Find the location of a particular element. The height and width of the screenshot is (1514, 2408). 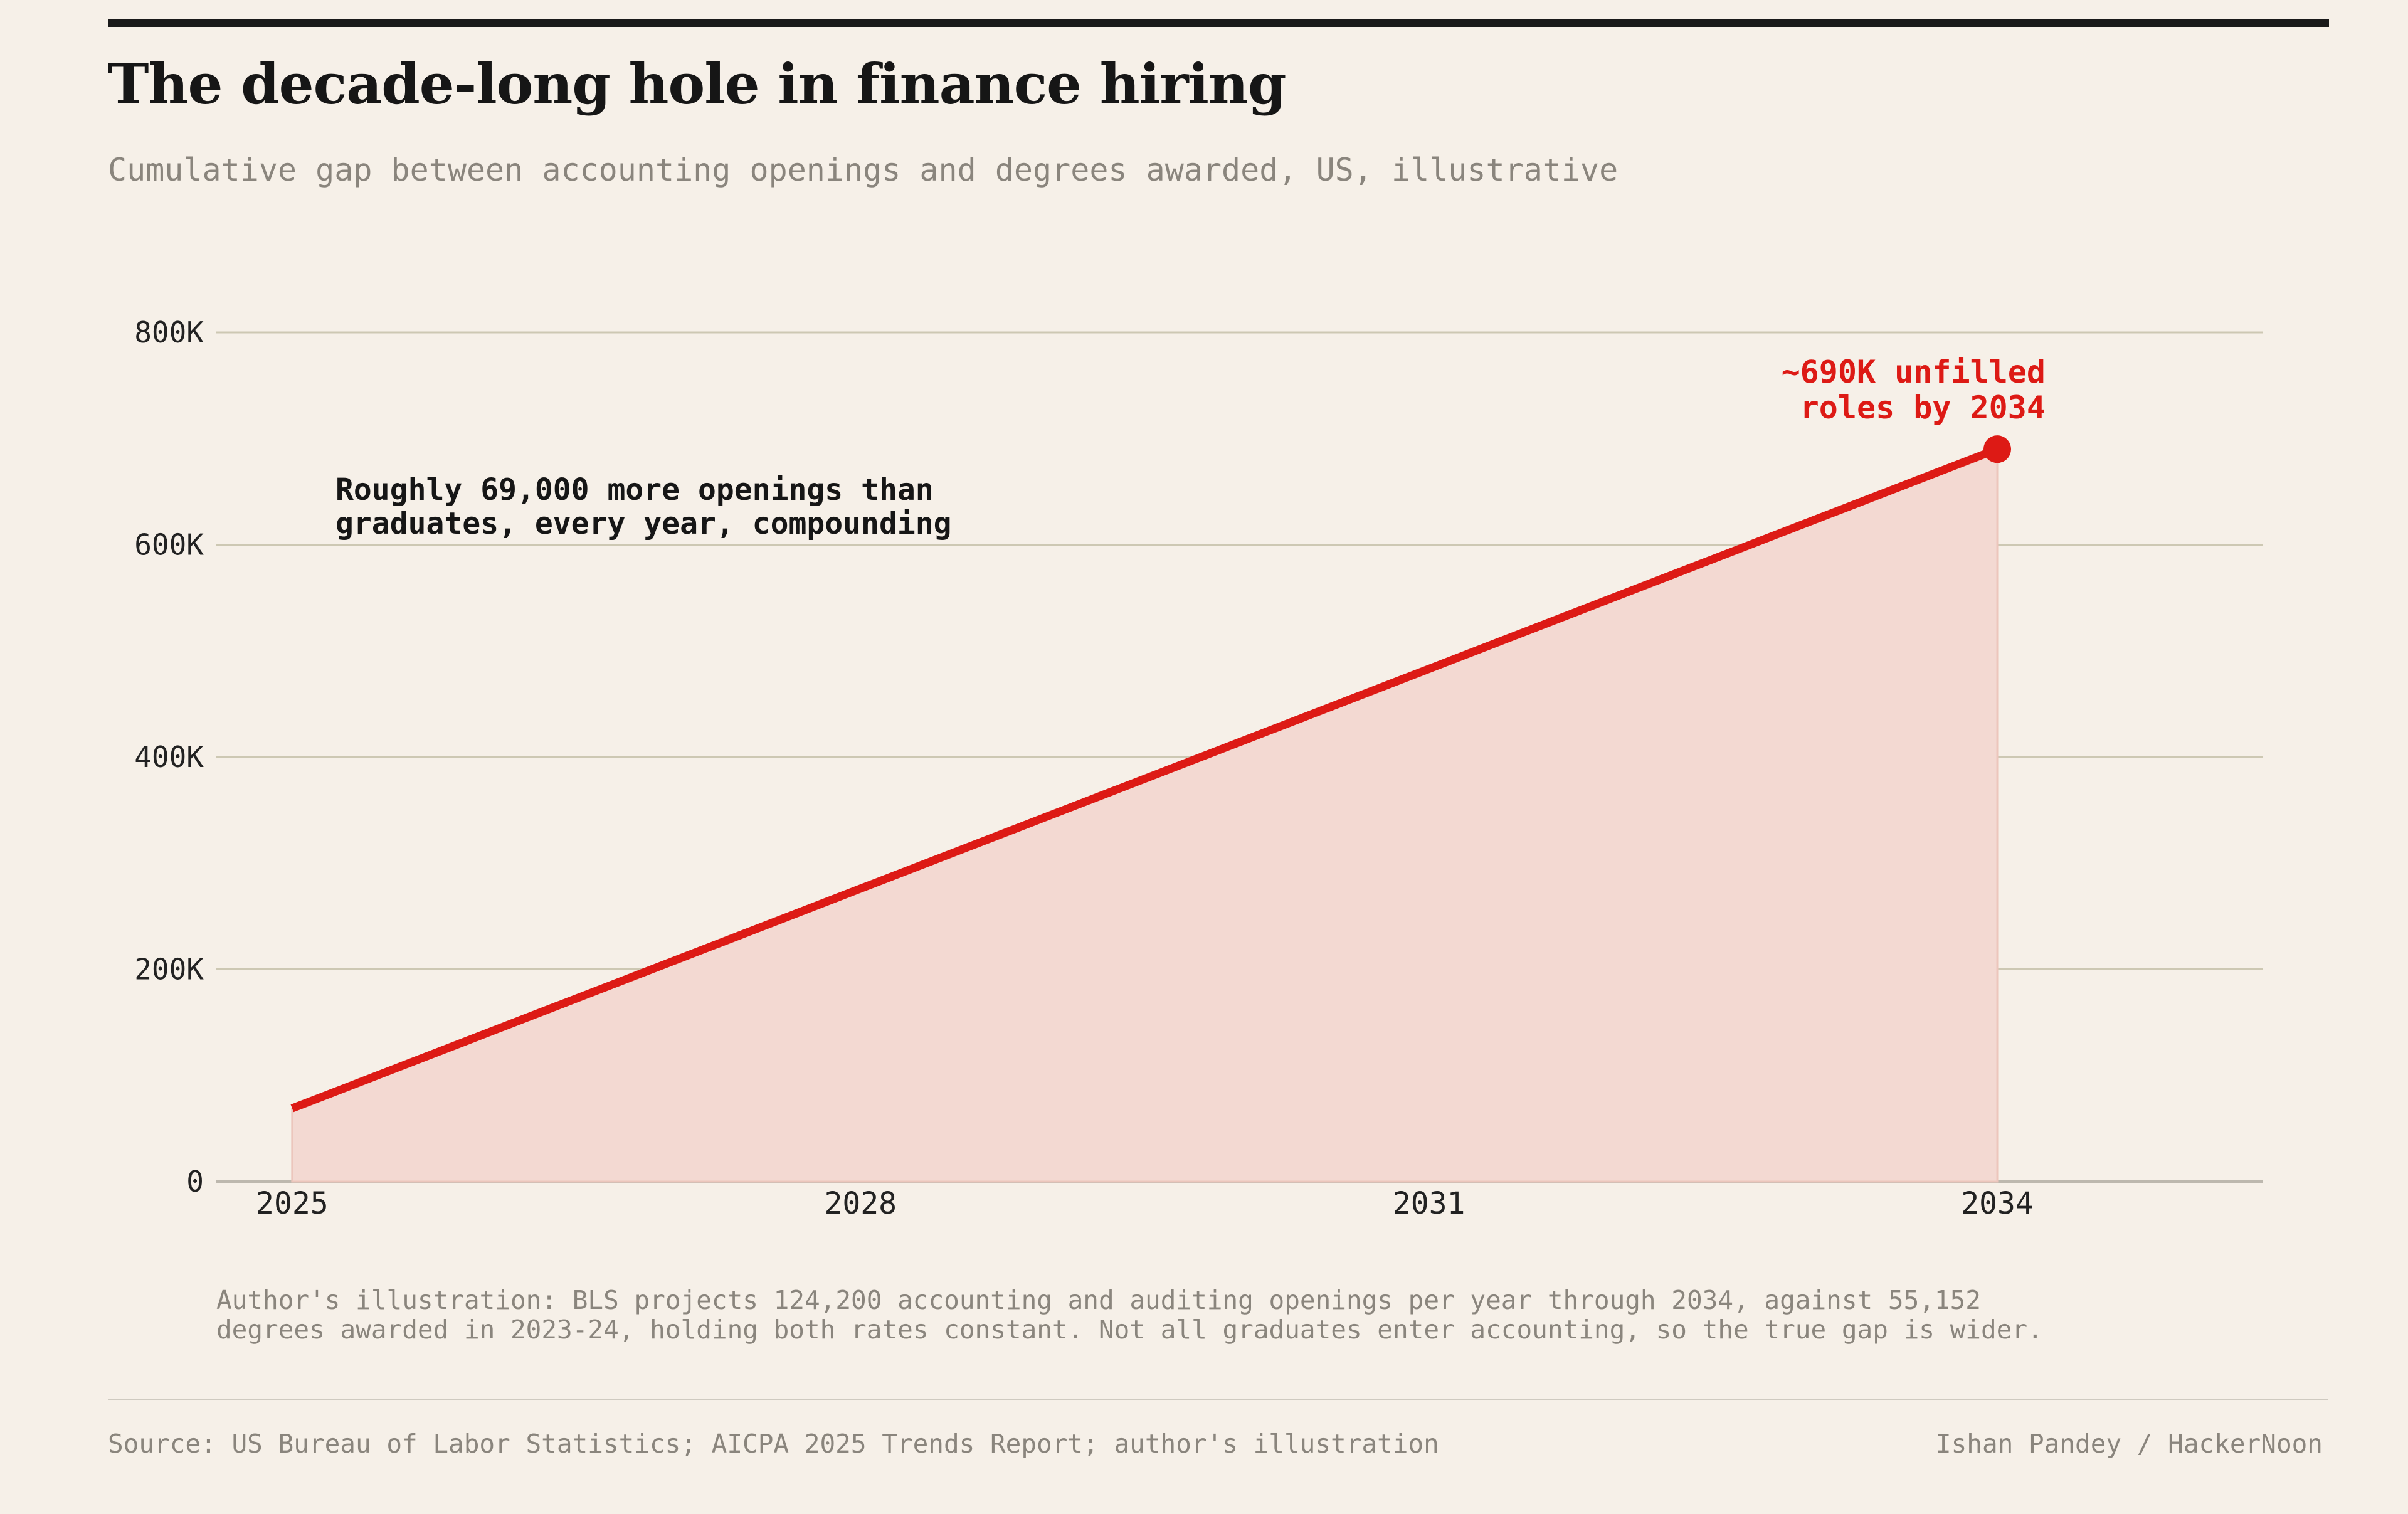

endpoint-marker is located at coordinates (1997, 449).